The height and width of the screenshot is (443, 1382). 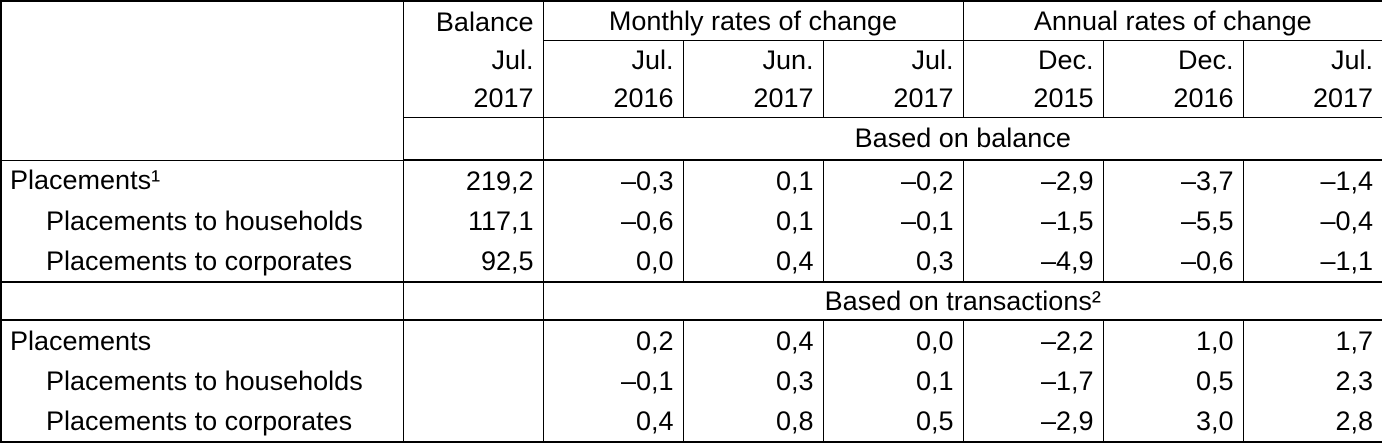 What do you see at coordinates (202, 81) in the screenshot?
I see `corner-cell` at bounding box center [202, 81].